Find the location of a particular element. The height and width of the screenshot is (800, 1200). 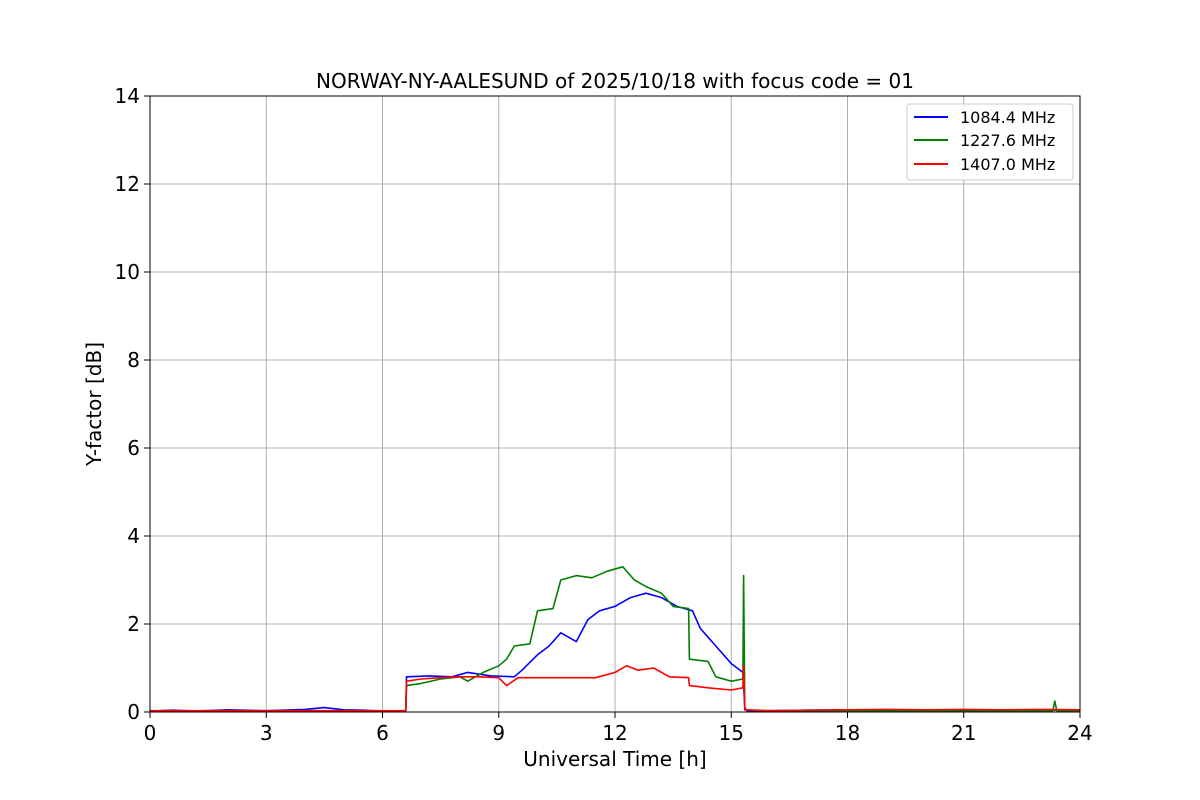

y-tick-label: 4 is located at coordinates (133, 536).